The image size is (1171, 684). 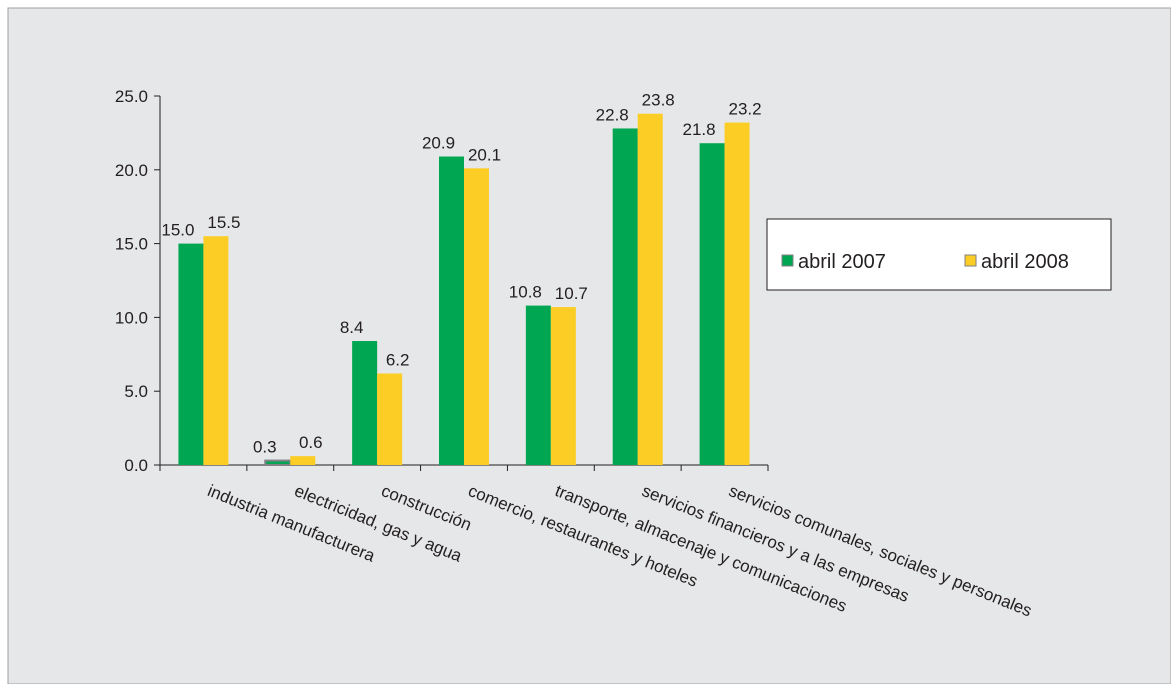 I want to click on y-tick-label: 10.0, so click(x=131, y=317).